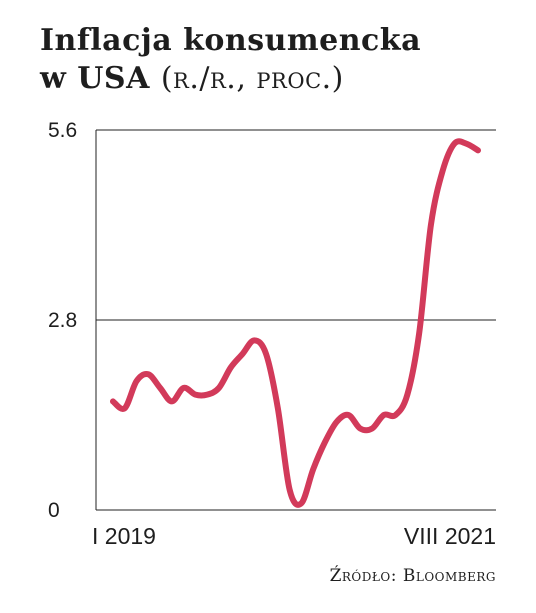  What do you see at coordinates (252, 78) in the screenshot?
I see `title-units: (r./r., proc.)` at bounding box center [252, 78].